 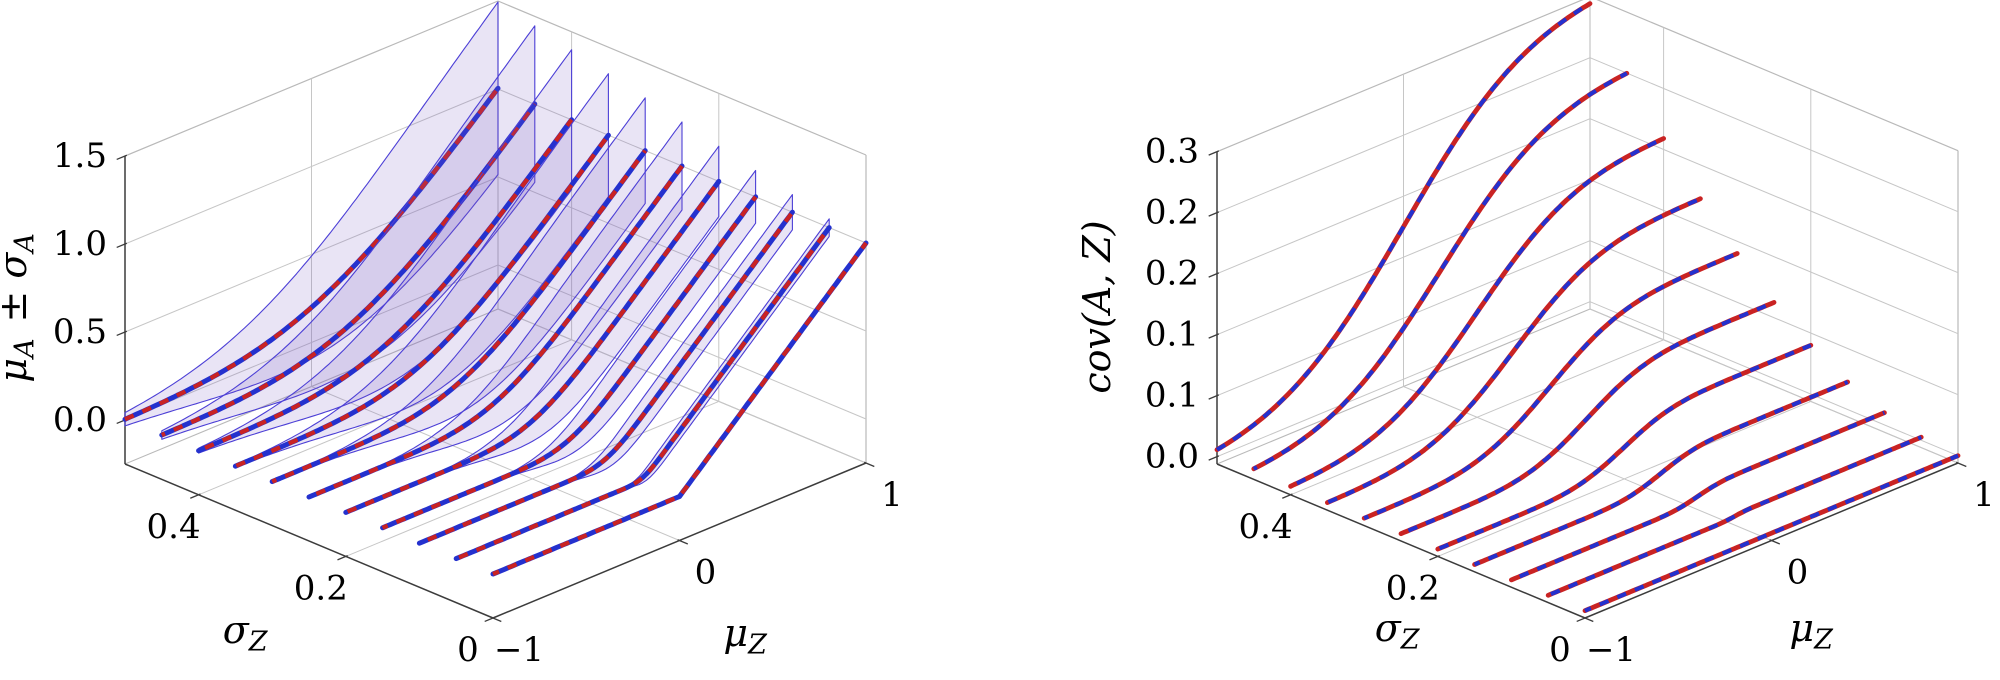 I want to click on sigma-tick-label: 0, so click(x=468, y=650).